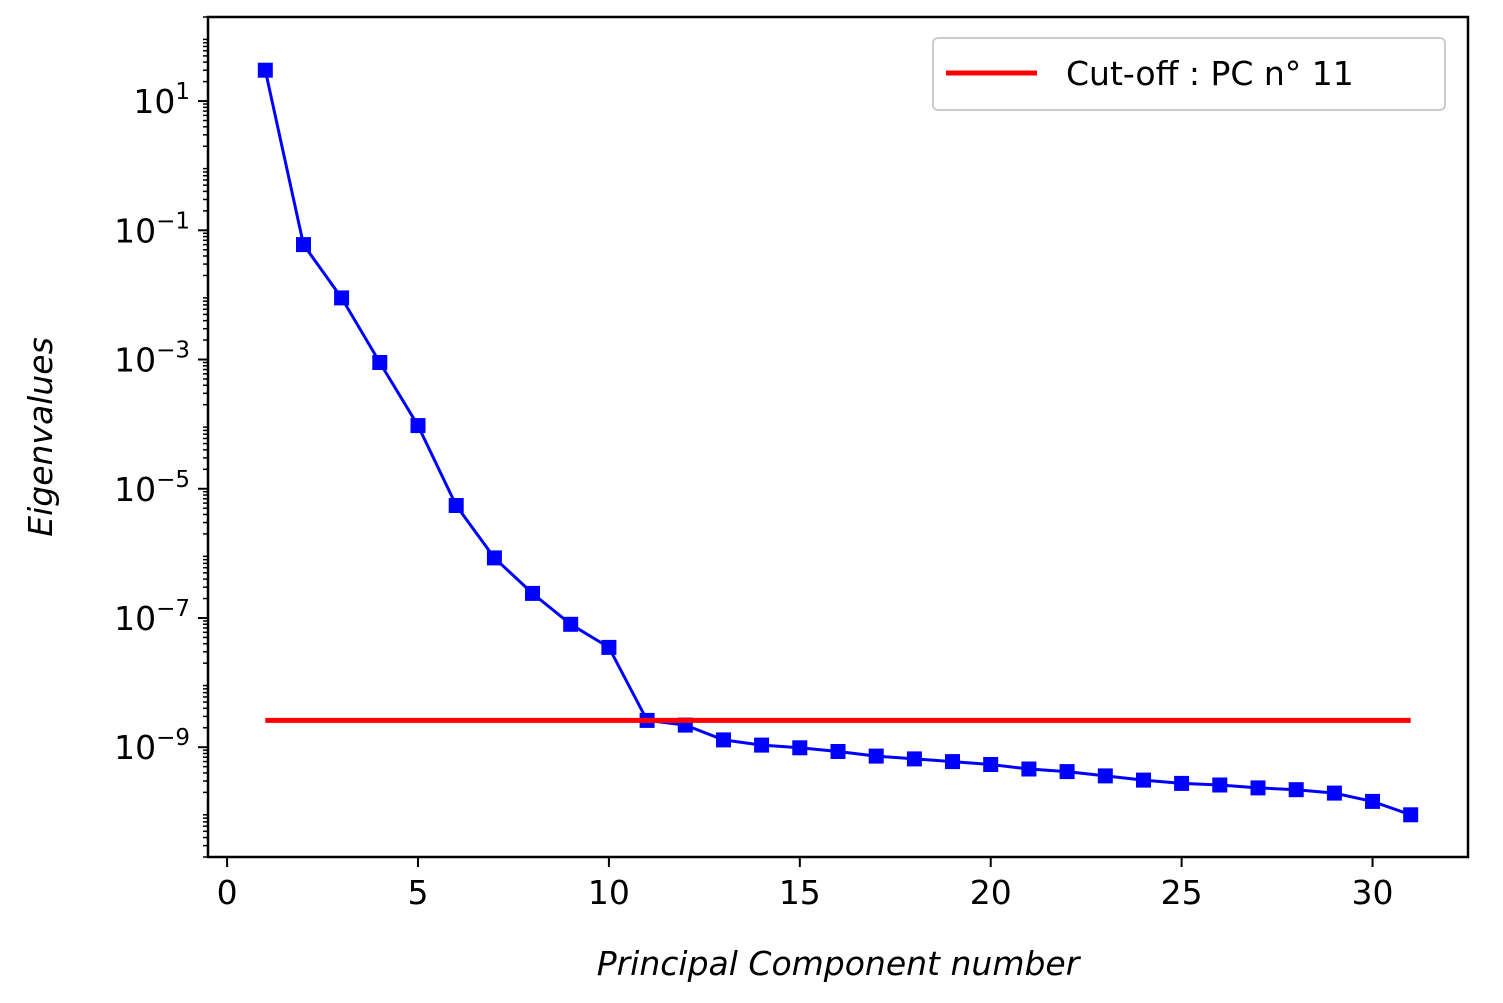 The width and height of the screenshot is (1503, 1003). Describe the element at coordinates (1210, 73) in the screenshot. I see `legend-label-cutoff: Cut-off : PC n° 11` at that location.